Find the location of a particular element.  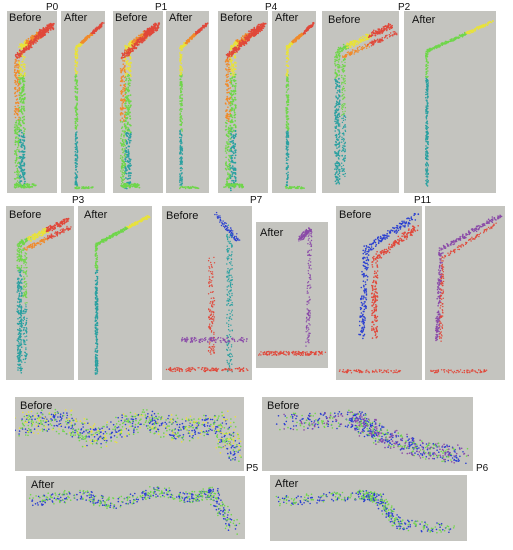

group-label-p1: P1 is located at coordinates (161, 7).